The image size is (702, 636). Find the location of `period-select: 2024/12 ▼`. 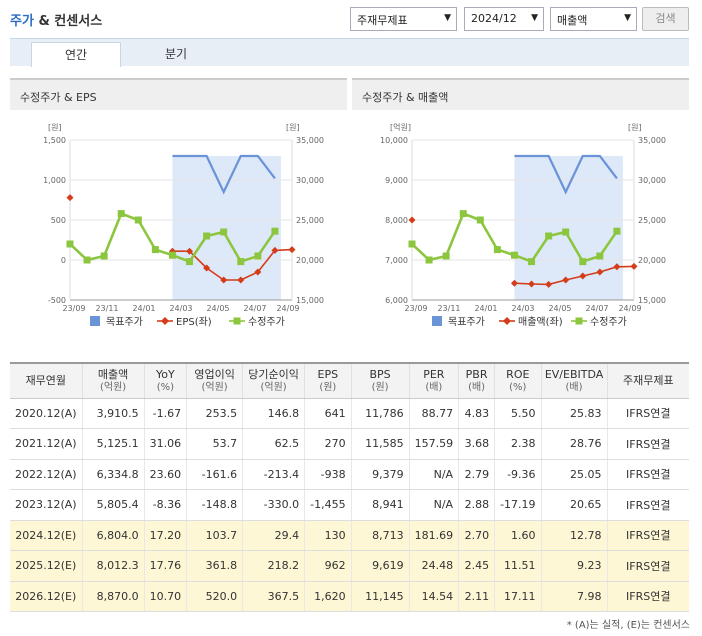

period-select: 2024/12 ▼ is located at coordinates (504, 19).